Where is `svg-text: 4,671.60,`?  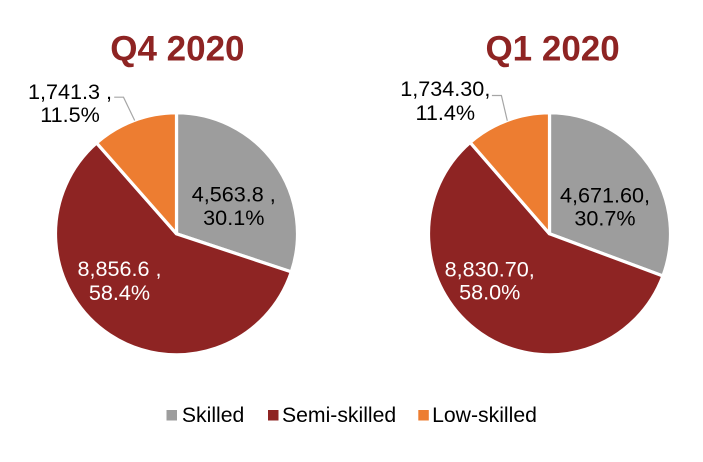
svg-text: 4,671.60, is located at coordinates (605, 194).